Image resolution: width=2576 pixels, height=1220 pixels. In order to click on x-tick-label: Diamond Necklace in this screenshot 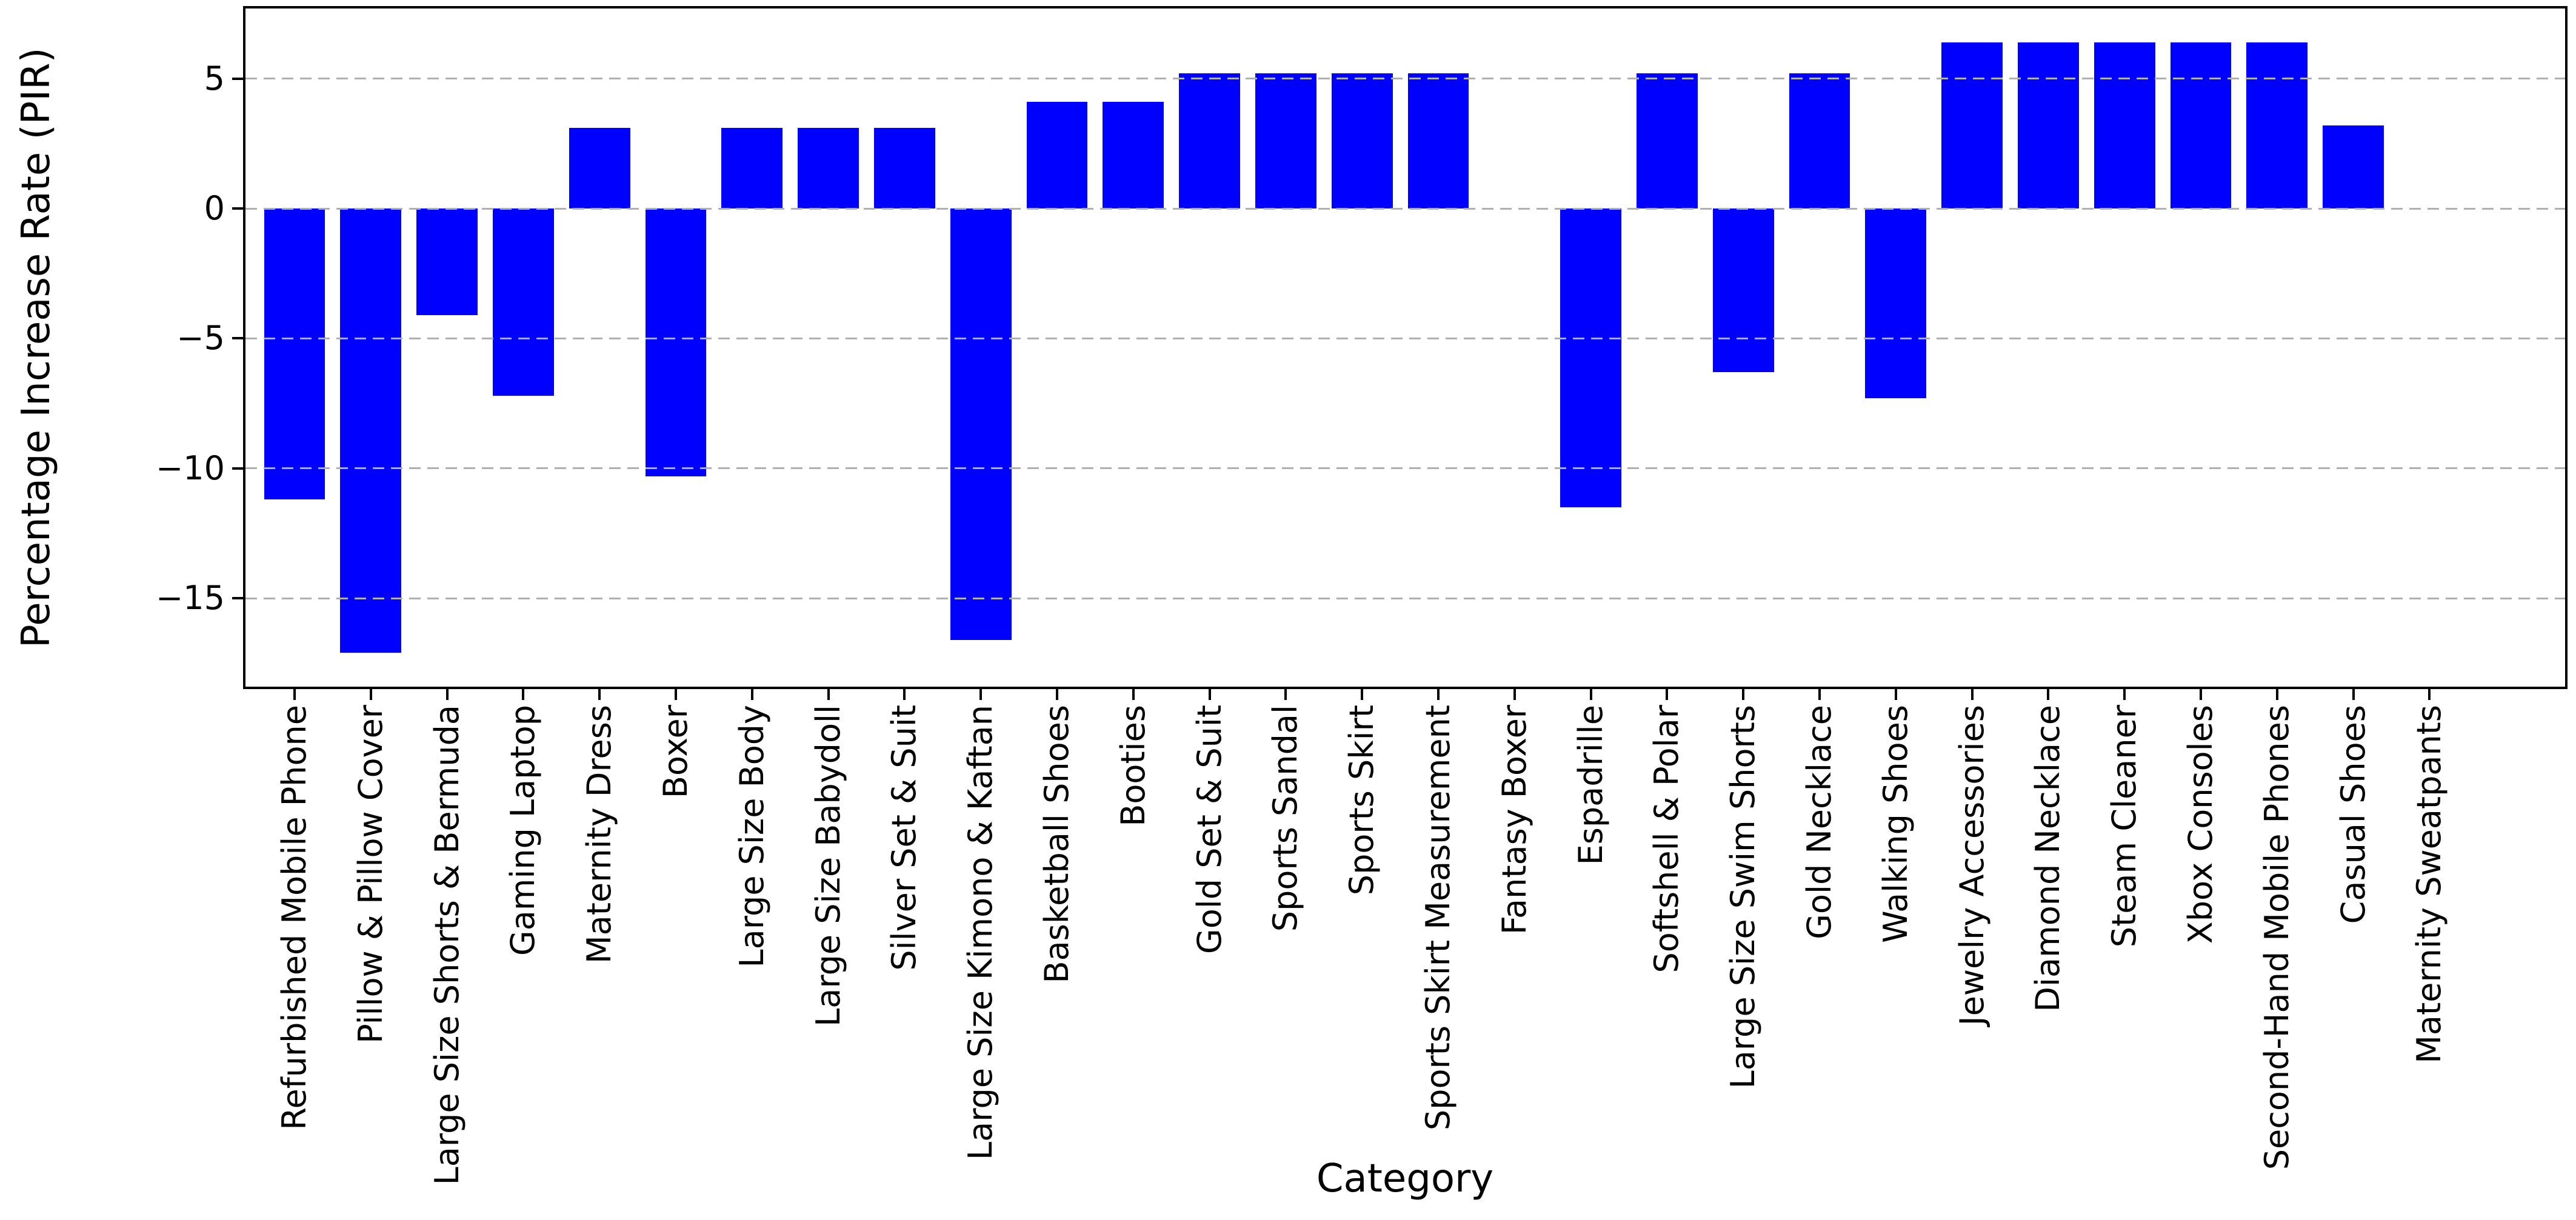, I will do `click(2048, 858)`.